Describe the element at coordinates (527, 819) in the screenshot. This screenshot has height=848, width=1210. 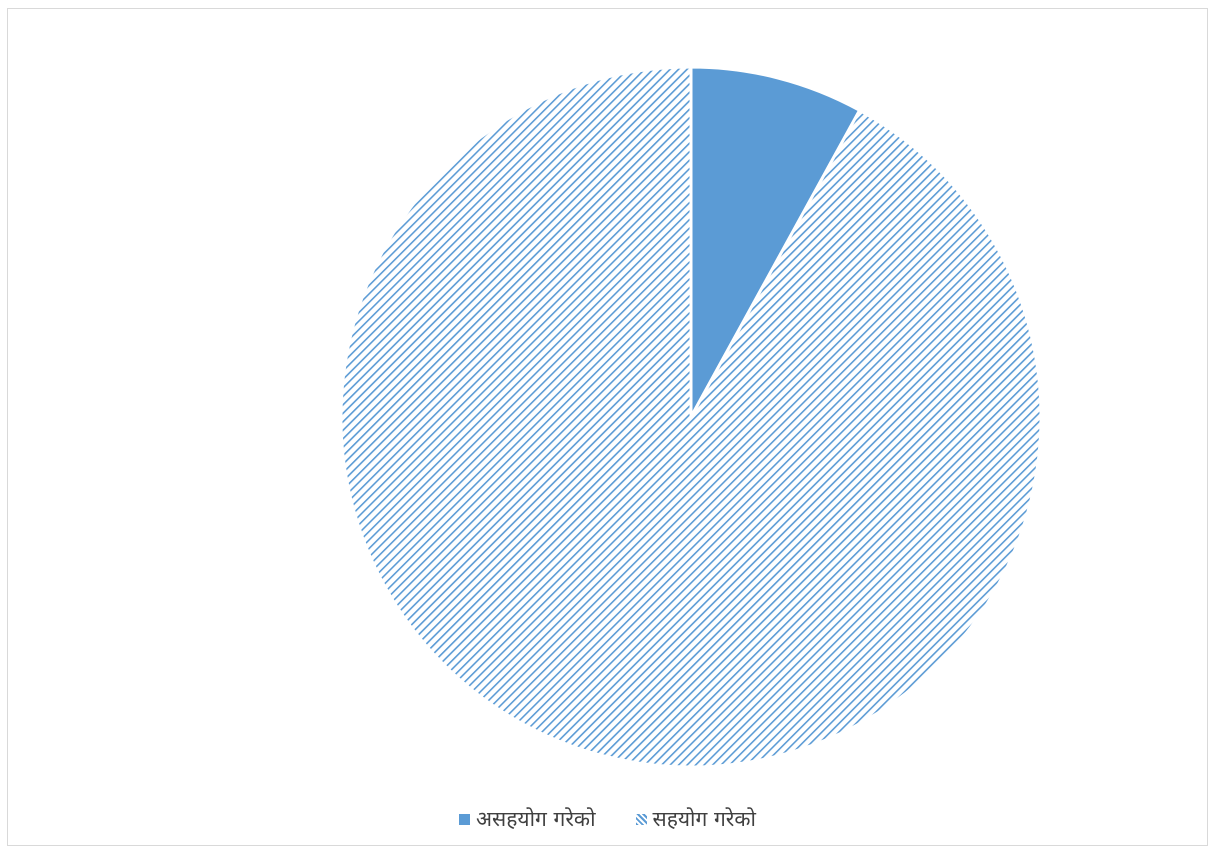
I see `legend-item-asahayog: असहयोग गरेको` at that location.